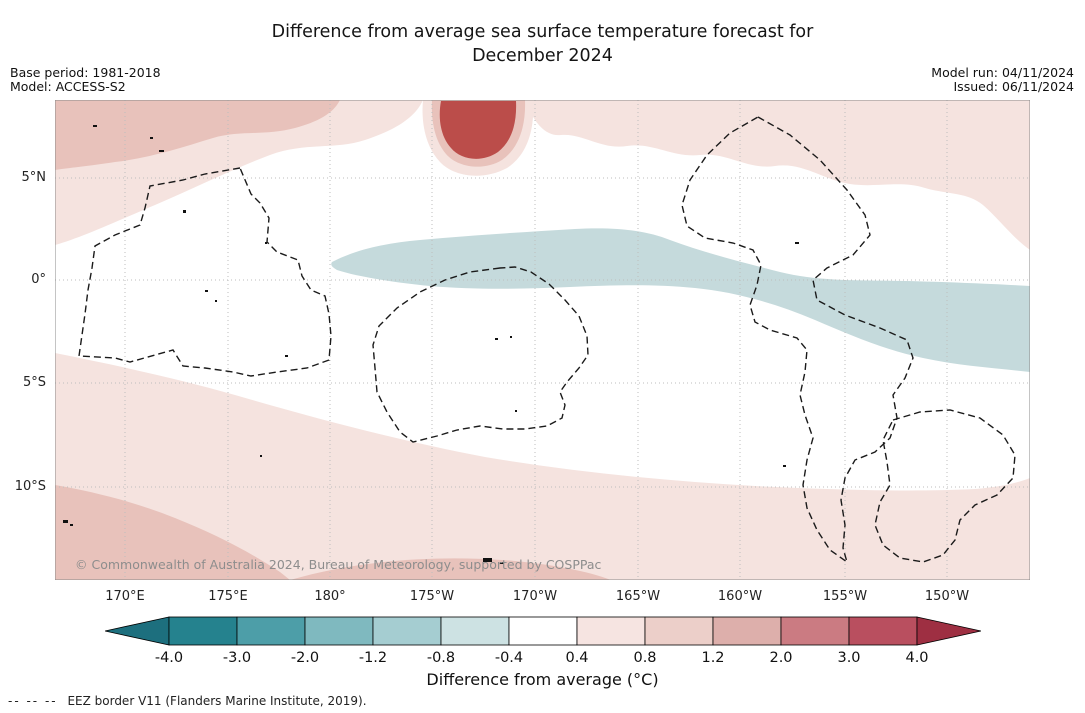 This screenshot has width=1085, height=713. What do you see at coordinates (680, 300) in the screenshot?
I see `cool-anomaly-band-equator` at bounding box center [680, 300].